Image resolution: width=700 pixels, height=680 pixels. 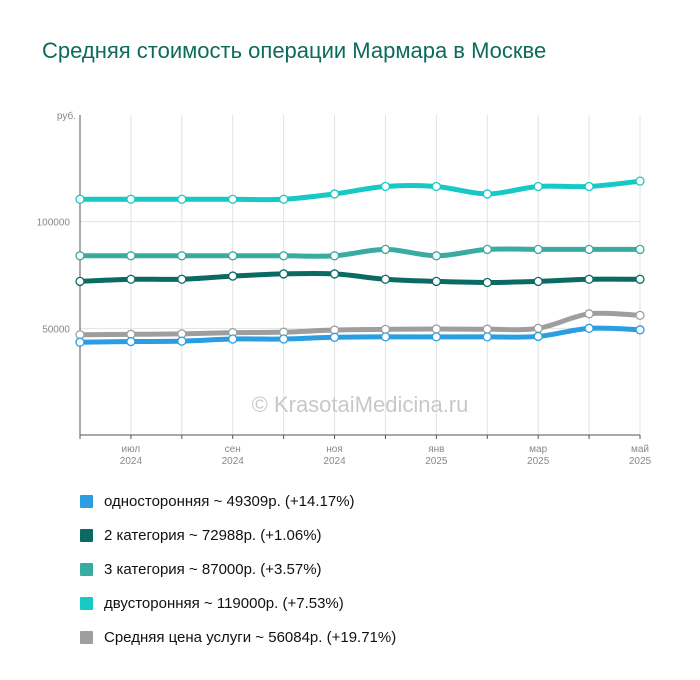 What do you see at coordinates (334, 449) in the screenshot?
I see `x-tick-label: ноя` at bounding box center [334, 449].